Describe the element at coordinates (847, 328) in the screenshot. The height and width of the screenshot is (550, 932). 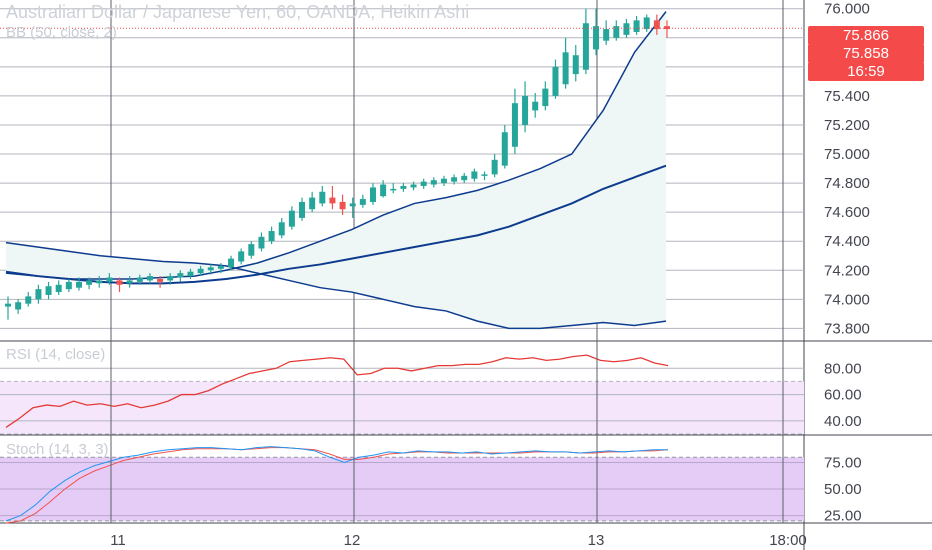
I see `price-tick-label: 73.800` at that location.